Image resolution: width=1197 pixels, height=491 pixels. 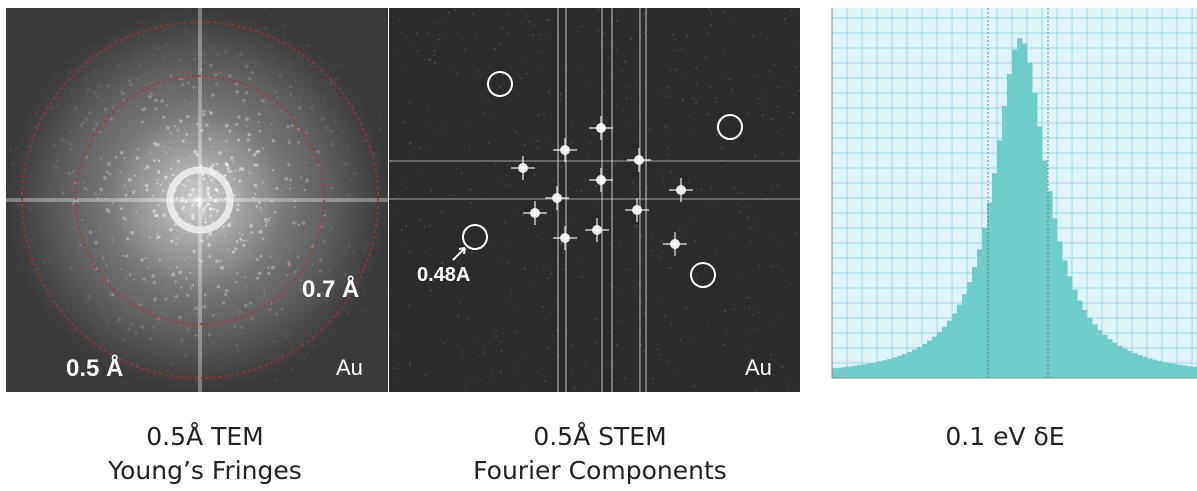 I want to click on central-ring, so click(x=200, y=200).